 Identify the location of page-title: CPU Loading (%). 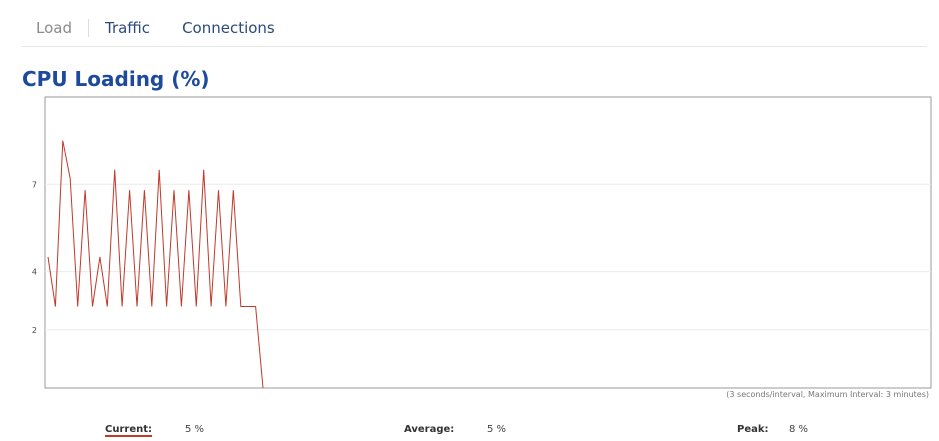
(116, 79).